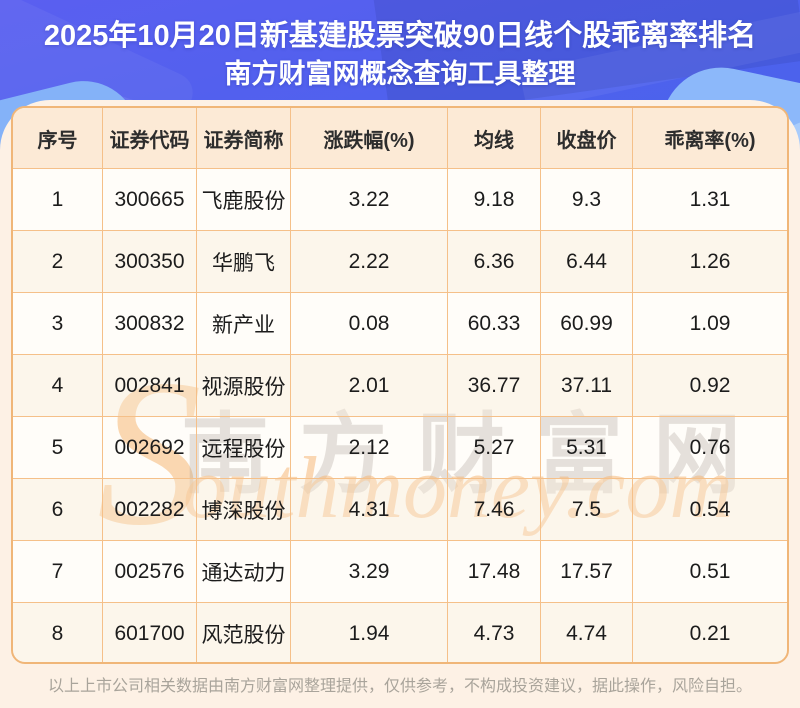 The height and width of the screenshot is (708, 800). I want to click on cell-index: 3, so click(58, 324).